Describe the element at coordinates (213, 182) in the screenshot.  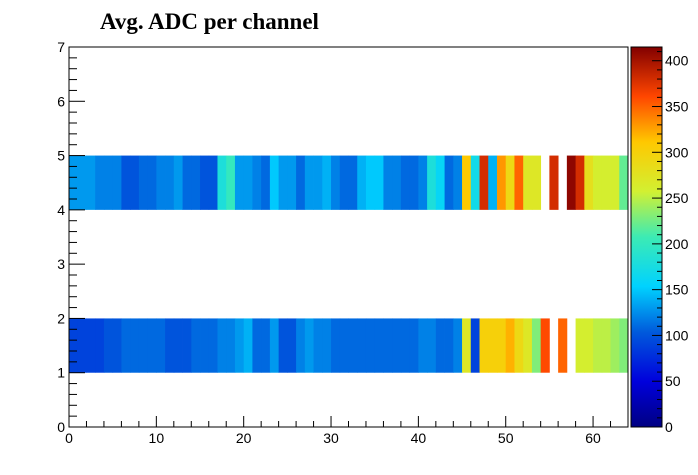
I see `heatmap-cell-row0-ch16` at that location.